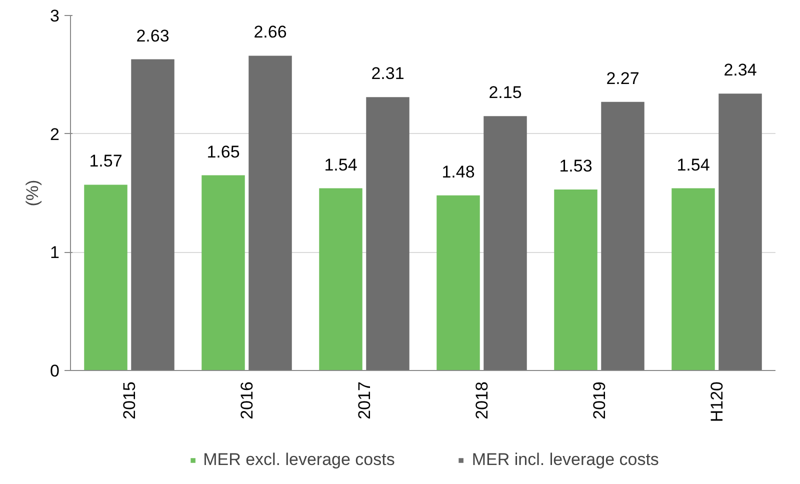 This screenshot has width=800, height=484. I want to click on data-label: 2.31, so click(387, 74).